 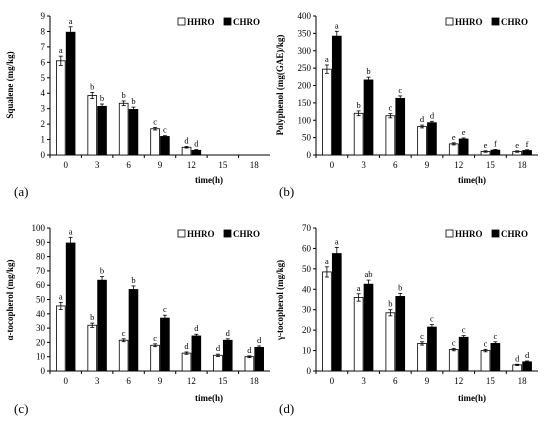 What do you see at coordinates (41, 342) in the screenshot?
I see `y-tick-label: 20` at bounding box center [41, 342].